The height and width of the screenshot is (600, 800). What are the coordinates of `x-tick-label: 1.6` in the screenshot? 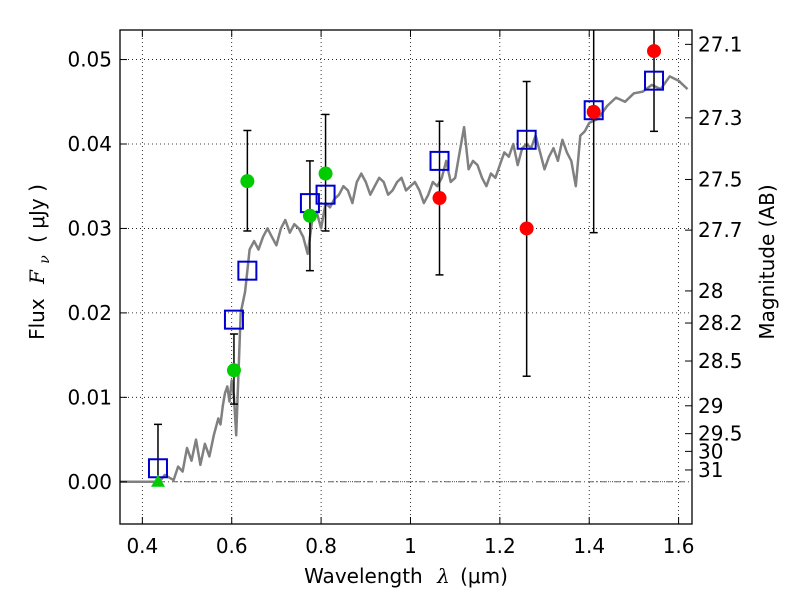 It's located at (679, 546).